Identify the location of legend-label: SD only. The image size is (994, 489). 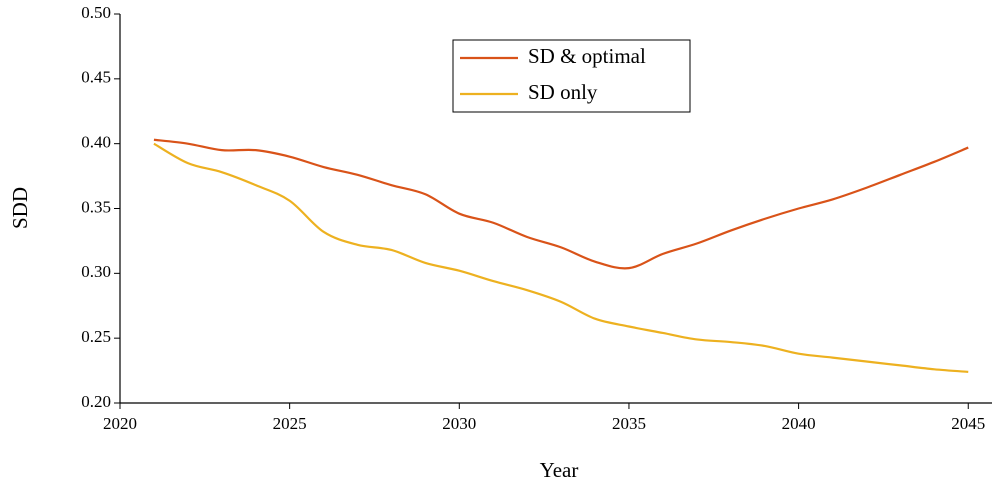
(563, 92).